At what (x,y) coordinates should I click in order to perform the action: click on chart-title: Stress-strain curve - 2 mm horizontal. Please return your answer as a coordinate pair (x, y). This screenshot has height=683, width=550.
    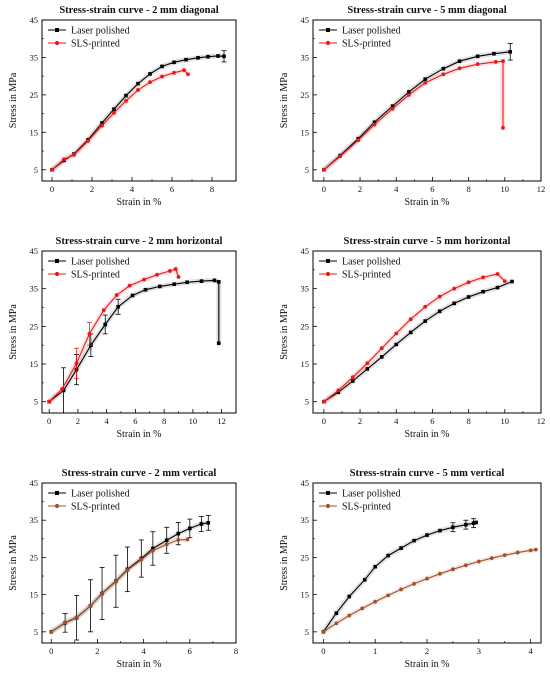
    Looking at the image, I should click on (139, 241).